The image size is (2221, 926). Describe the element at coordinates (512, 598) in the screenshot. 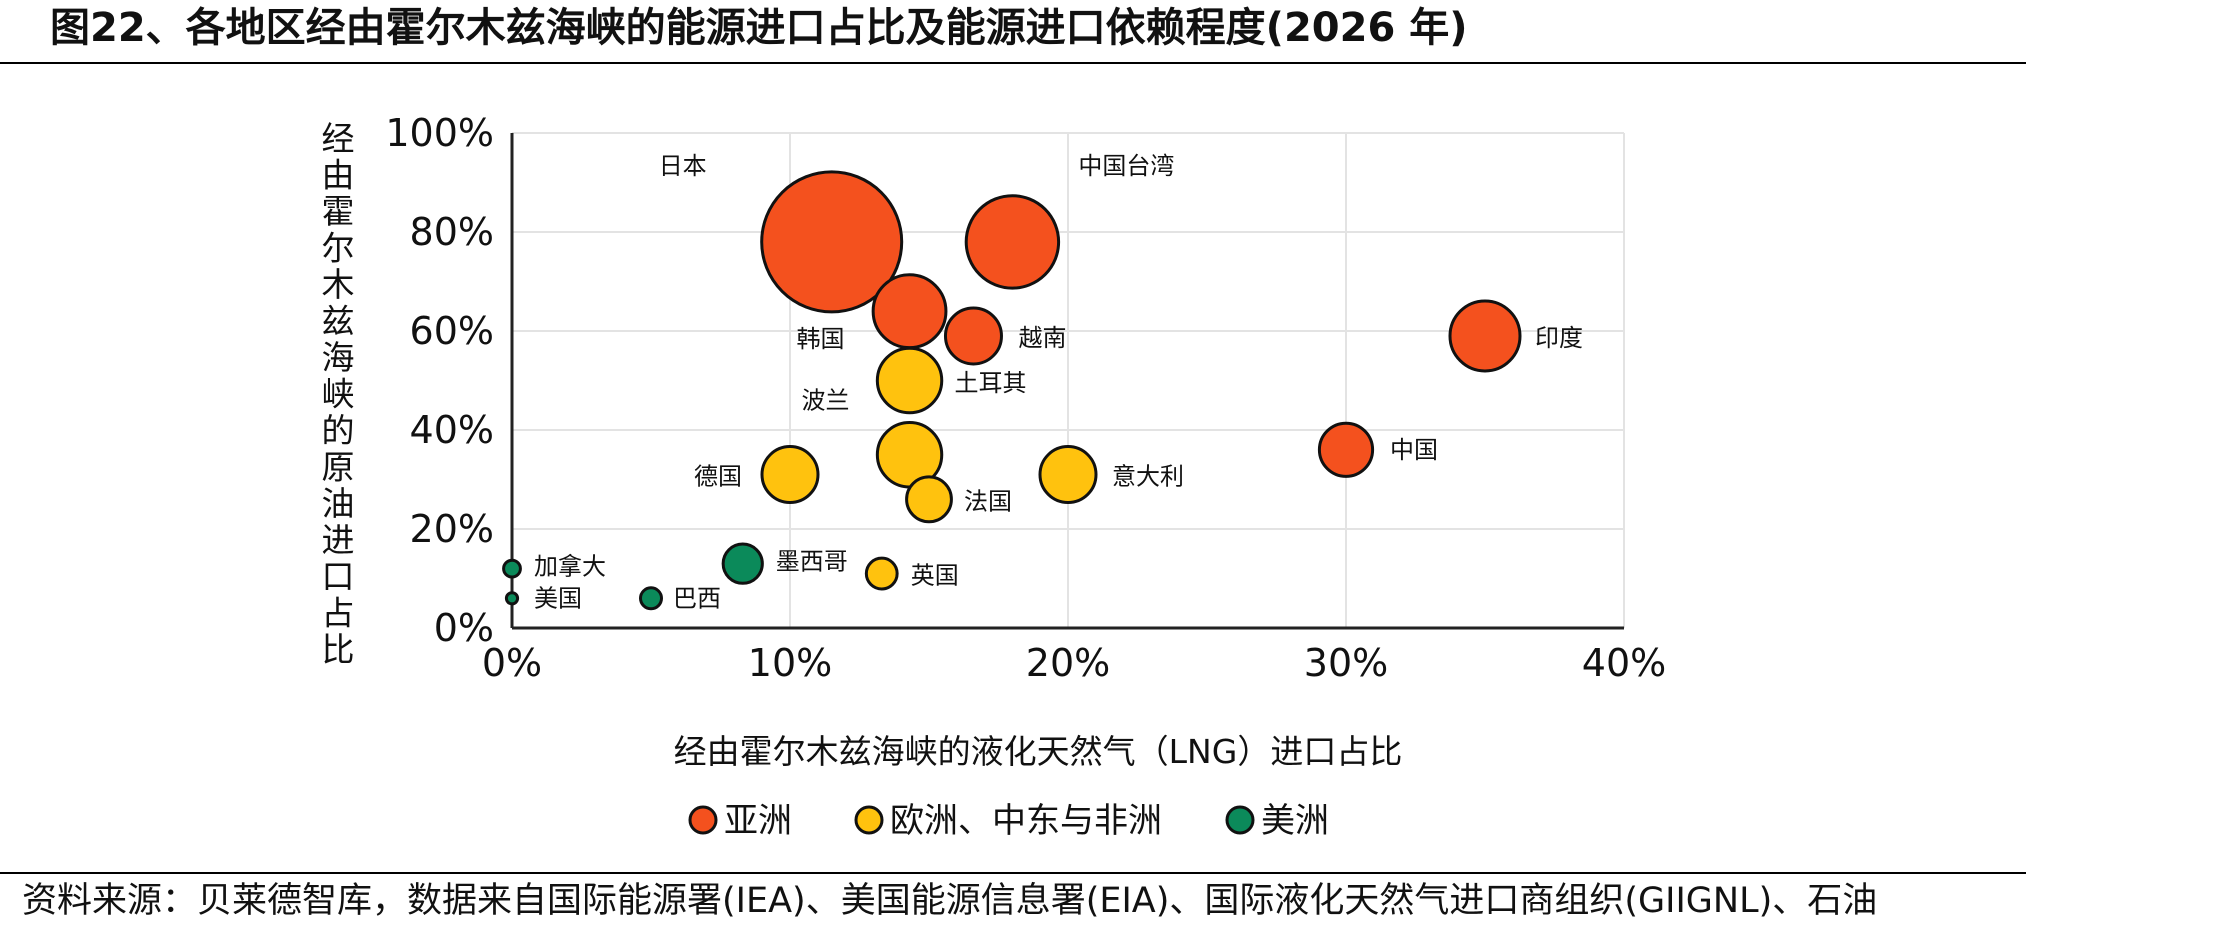

I see `bubble-美国` at that location.